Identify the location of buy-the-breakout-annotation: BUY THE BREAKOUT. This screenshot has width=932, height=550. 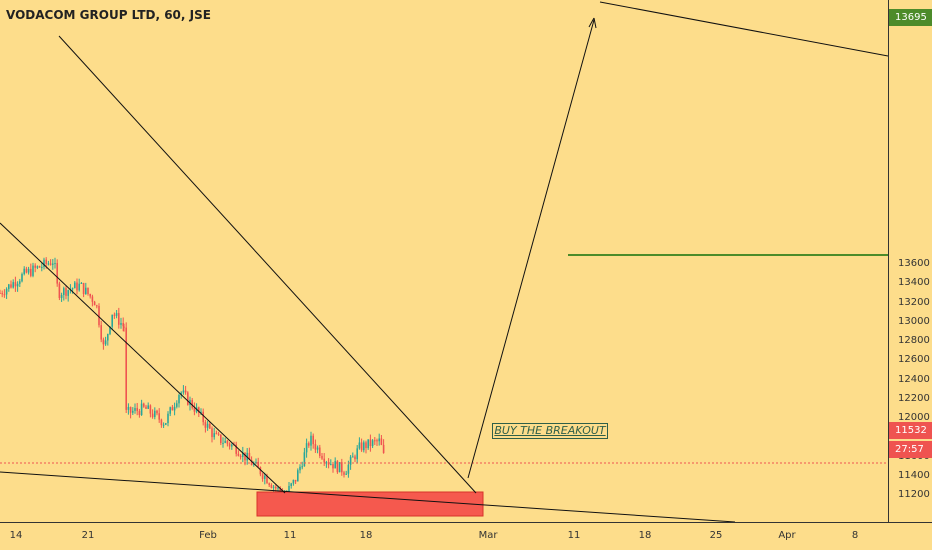
(550, 431).